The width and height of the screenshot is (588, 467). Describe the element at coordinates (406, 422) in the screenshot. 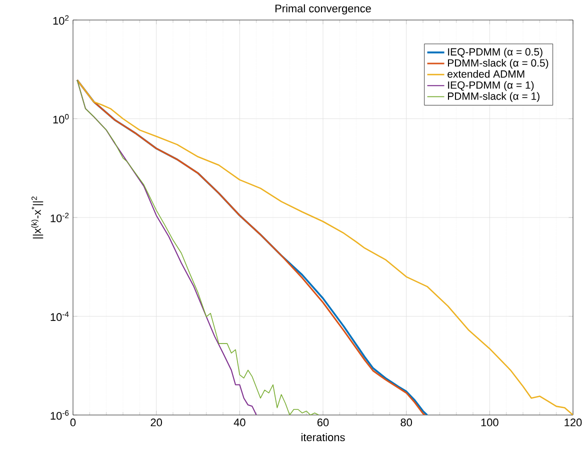

I see `x-tick-label: 80` at that location.